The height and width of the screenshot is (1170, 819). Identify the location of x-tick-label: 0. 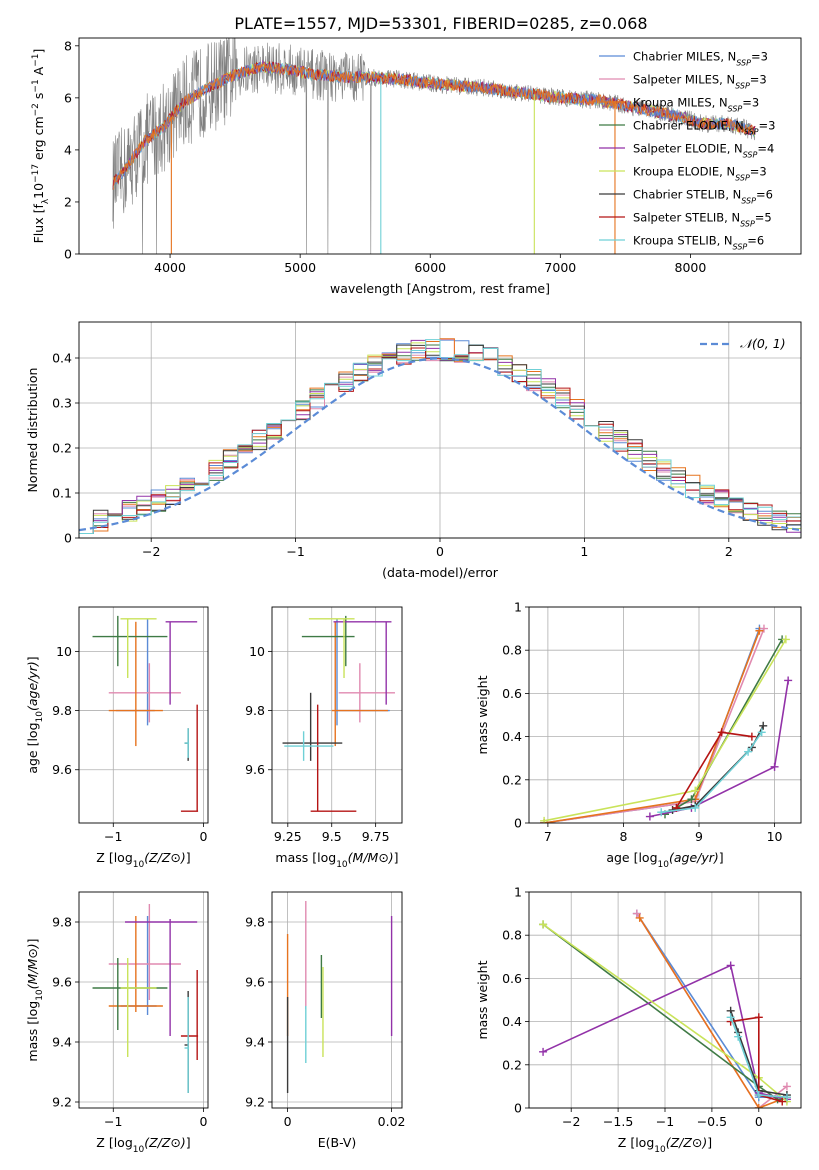
(288, 1121).